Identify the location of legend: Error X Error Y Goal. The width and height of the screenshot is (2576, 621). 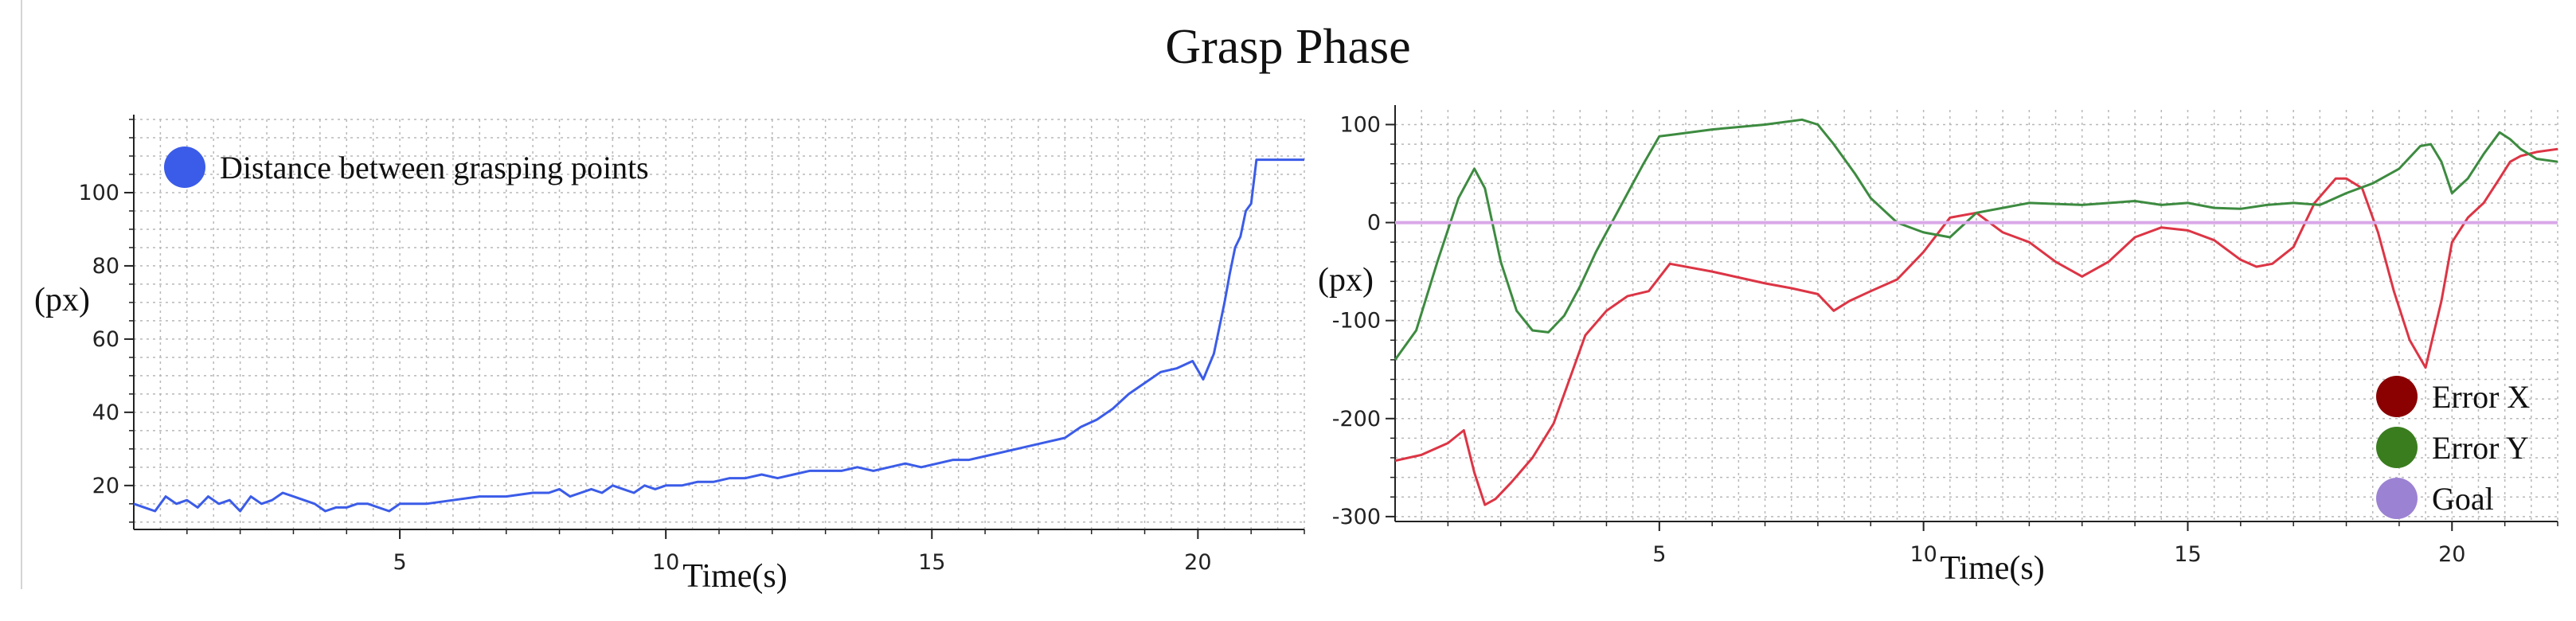
(2453, 447).